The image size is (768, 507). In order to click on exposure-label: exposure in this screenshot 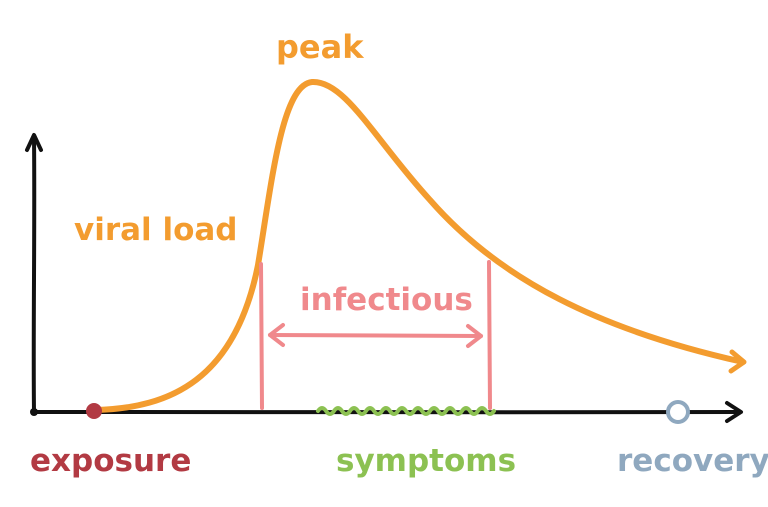, I will do `click(110, 461)`.